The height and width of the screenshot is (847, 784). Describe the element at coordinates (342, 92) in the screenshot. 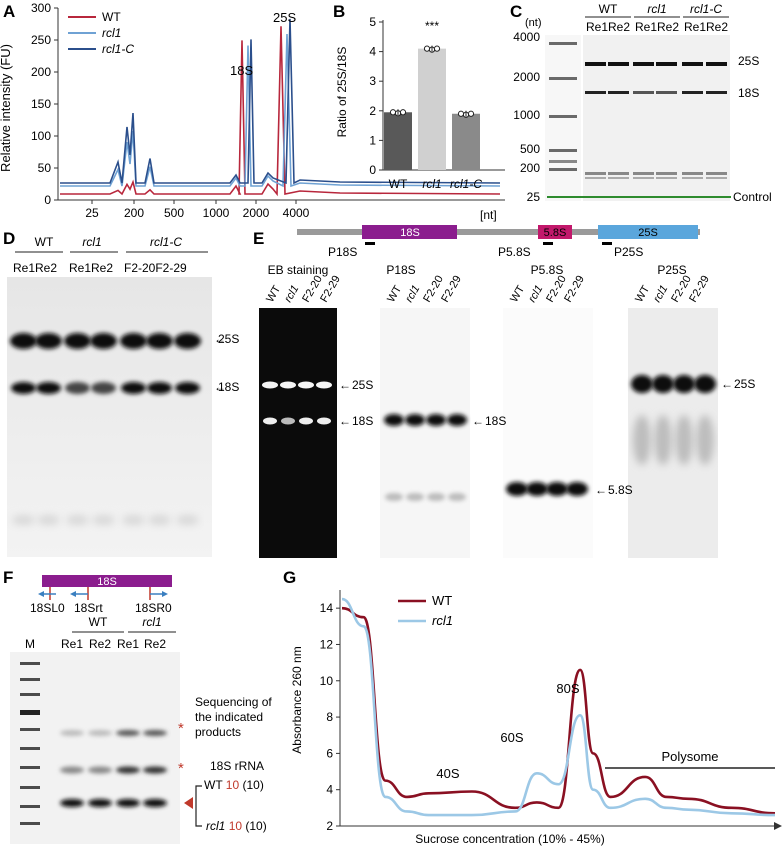

I see `b-ylabel: Ratio of 25S/18S` at that location.